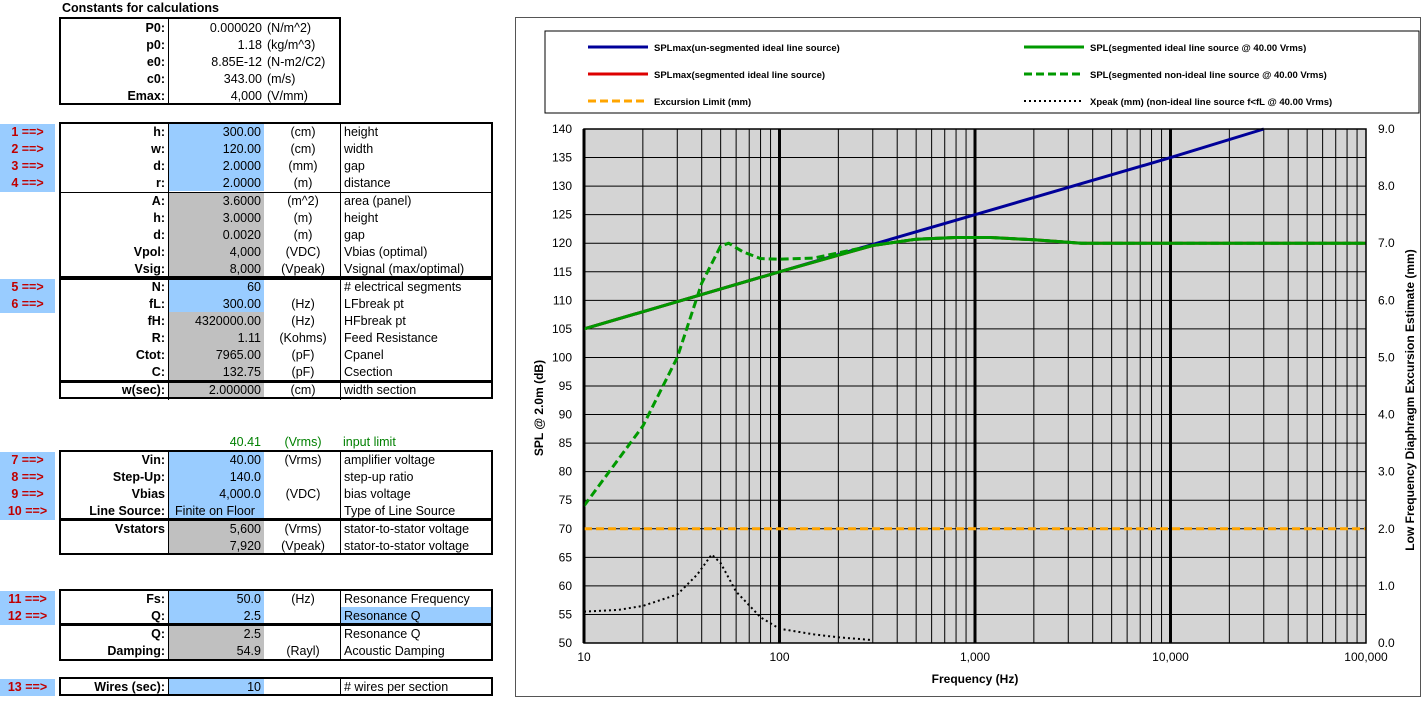 Image resolution: width=1421 pixels, height=701 pixels. I want to click on row-unit: (Vrms), so click(303, 460).